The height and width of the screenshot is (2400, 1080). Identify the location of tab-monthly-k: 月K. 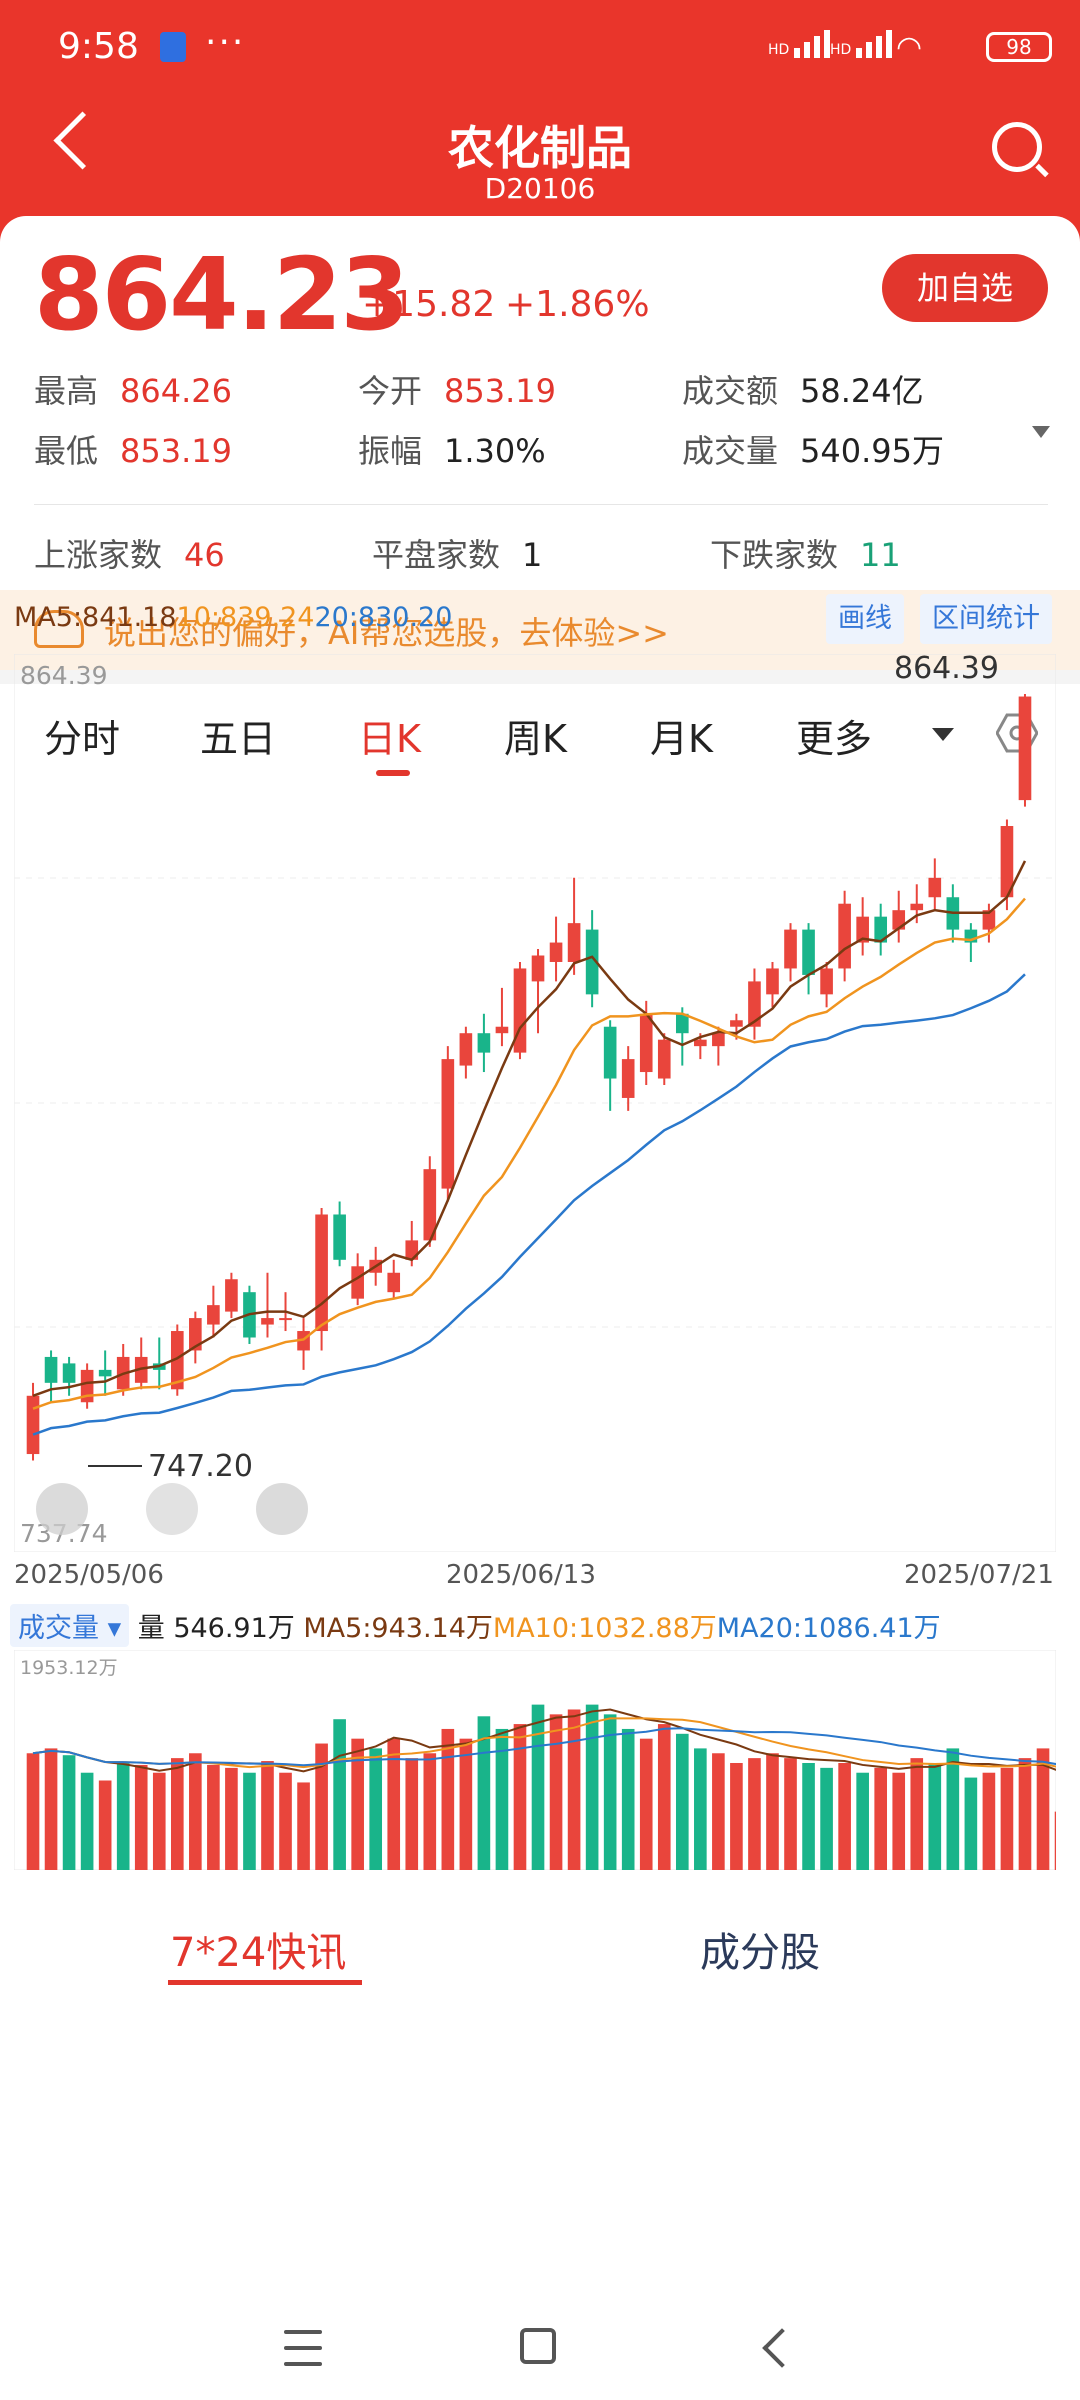
(681, 739).